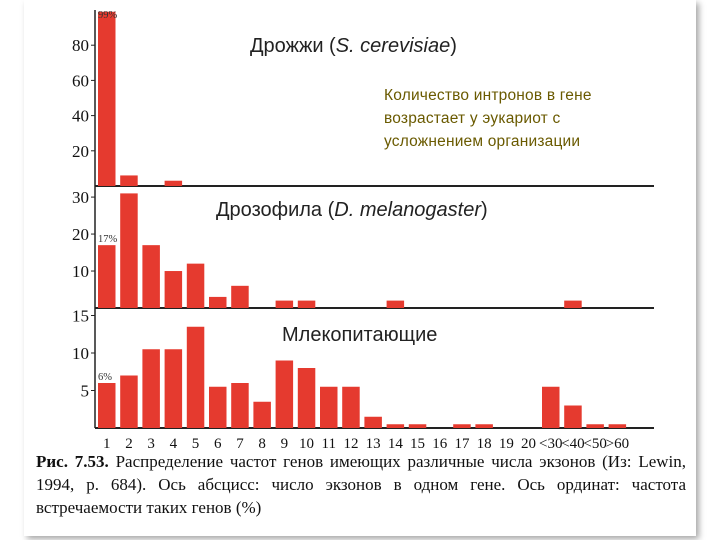 The image size is (720, 540). What do you see at coordinates (352, 210) in the screenshot?
I see `panel-title: Дрозофила (D. melanogaster)` at bounding box center [352, 210].